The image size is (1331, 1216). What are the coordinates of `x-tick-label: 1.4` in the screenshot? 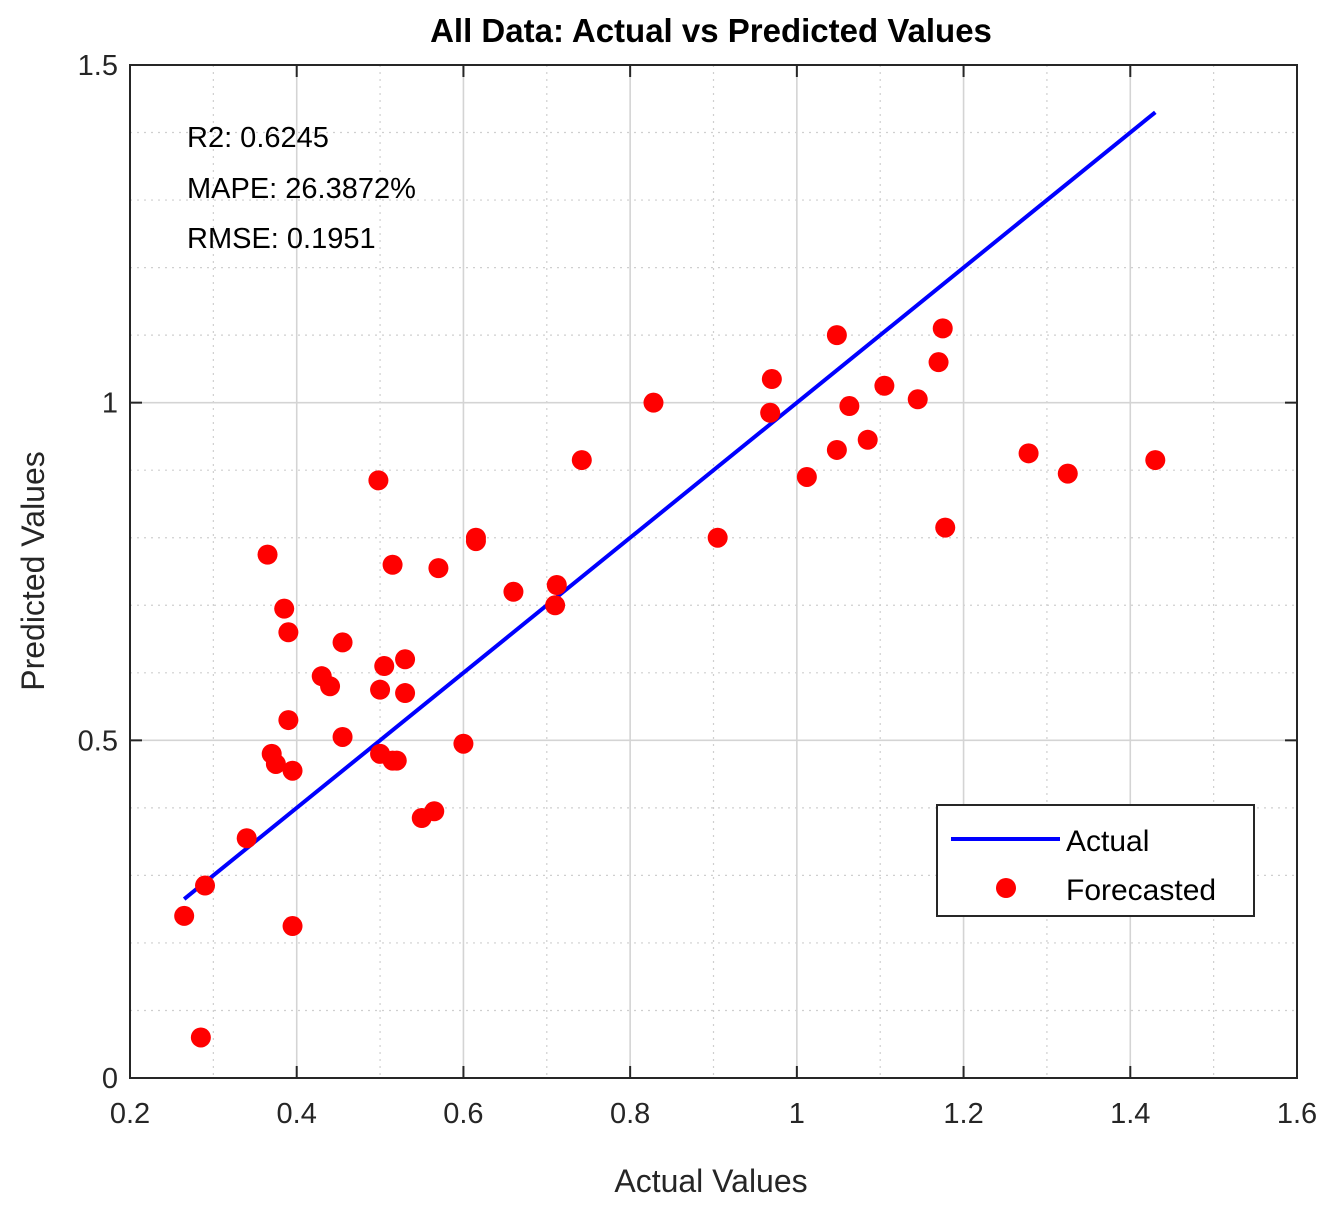 It's located at (1130, 1114).